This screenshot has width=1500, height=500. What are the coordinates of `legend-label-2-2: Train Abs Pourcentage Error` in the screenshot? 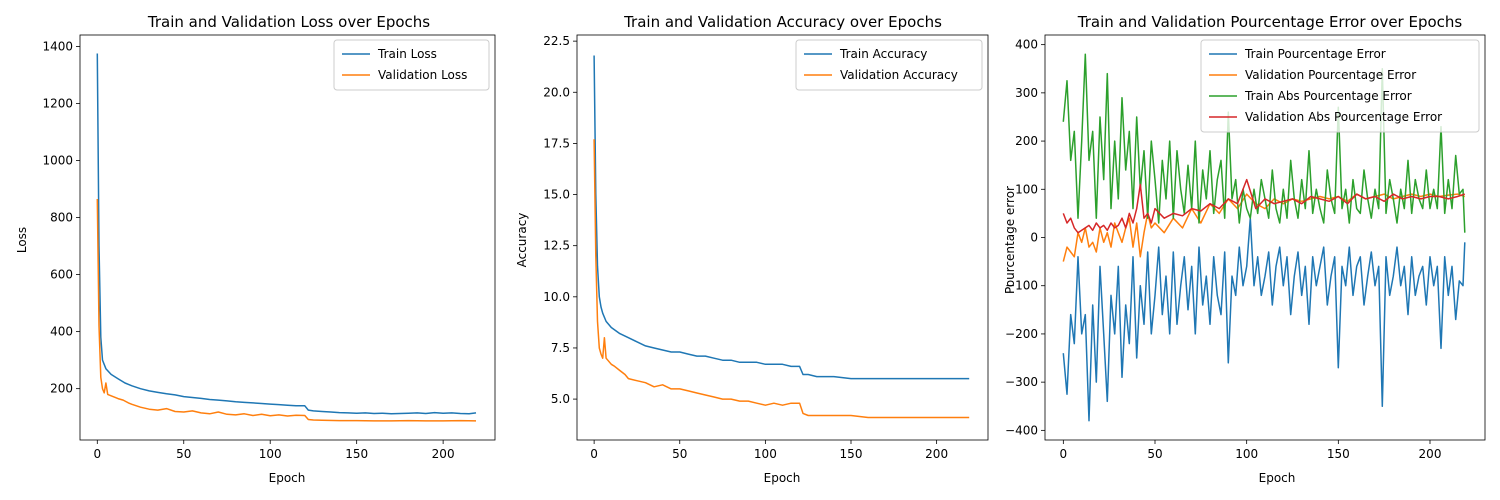 It's located at (1328, 96).